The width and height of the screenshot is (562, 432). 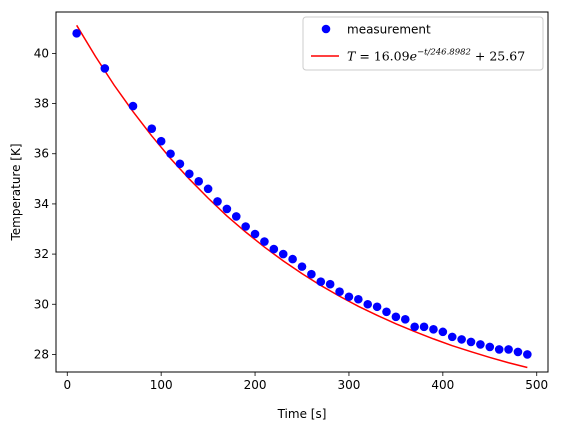 I want to click on legend-label-fit: T = 16.09e−t/246.8982 + 25.67, so click(x=436, y=56).